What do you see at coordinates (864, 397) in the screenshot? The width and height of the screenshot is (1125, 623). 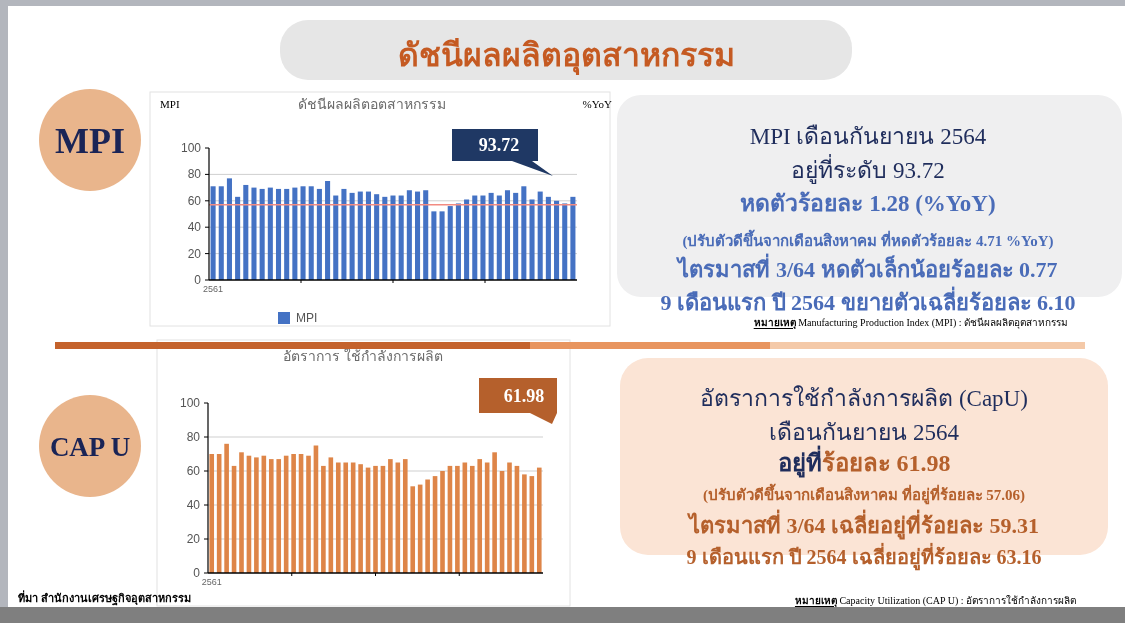 I see `text: อัตราการใช้กำลังการผลิต (CapU)` at bounding box center [864, 397].